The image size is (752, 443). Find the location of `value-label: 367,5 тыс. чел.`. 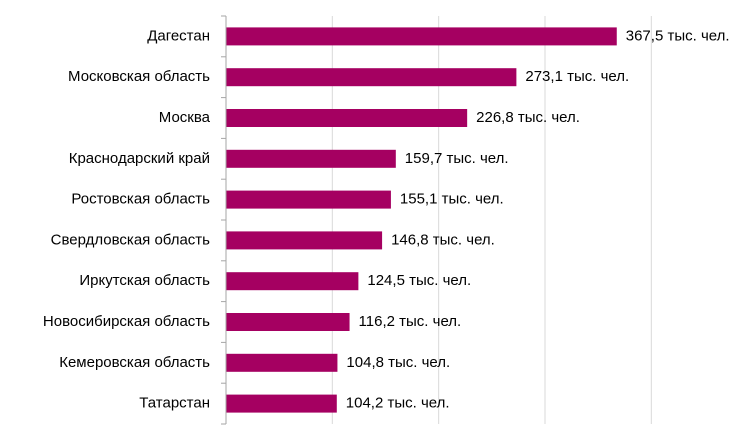

value-label: 367,5 тыс. чел. is located at coordinates (678, 35).